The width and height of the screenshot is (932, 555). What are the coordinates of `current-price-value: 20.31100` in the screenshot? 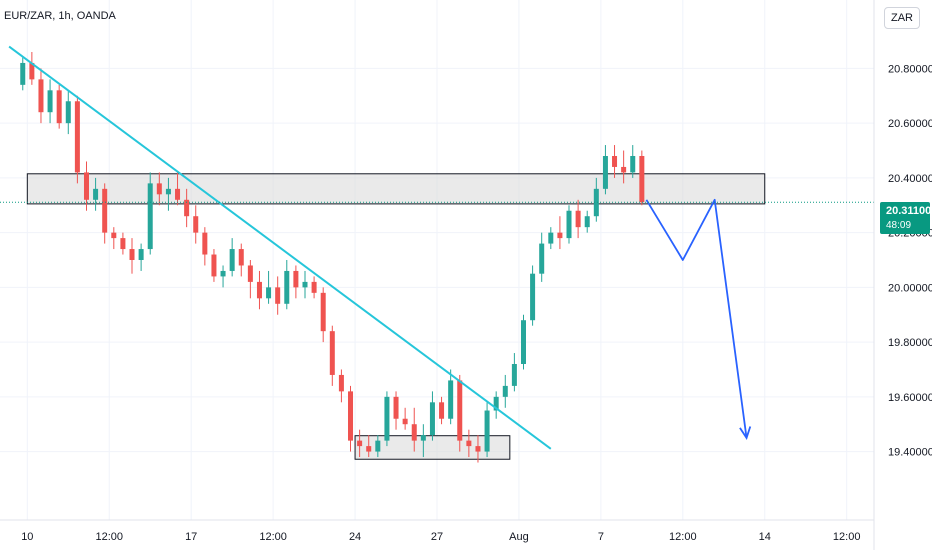 It's located at (909, 211).